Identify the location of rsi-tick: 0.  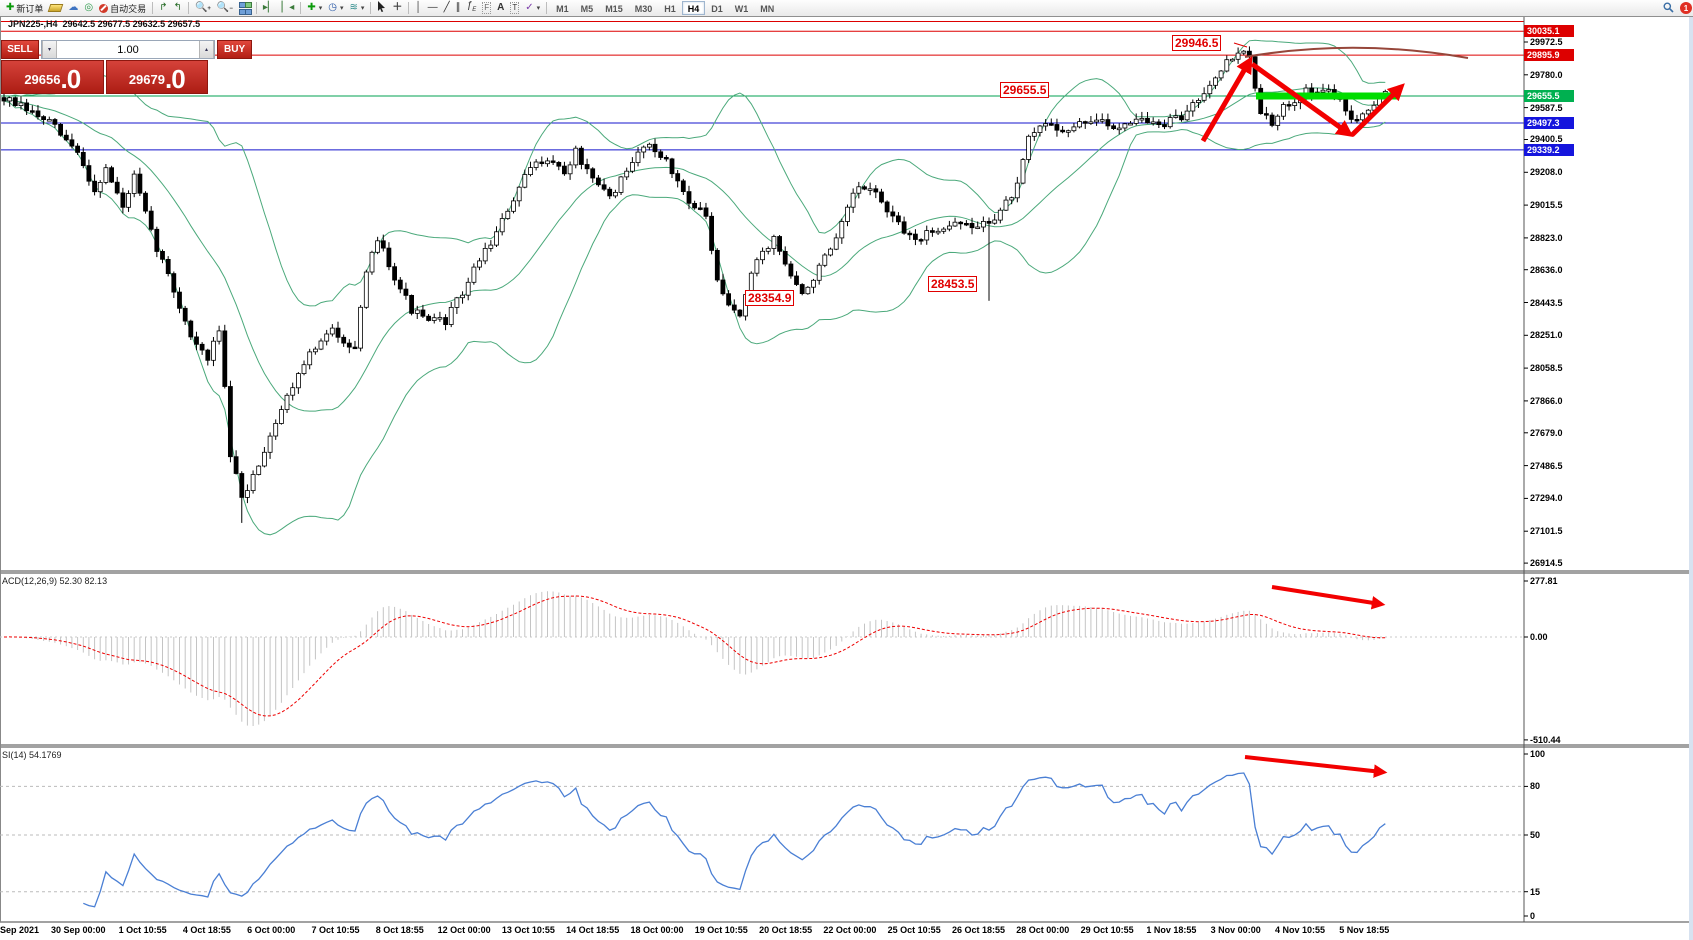
(1533, 916).